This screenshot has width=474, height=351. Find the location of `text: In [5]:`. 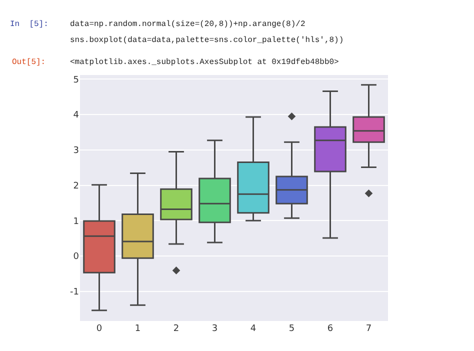

text: In [5]: is located at coordinates (29, 24).